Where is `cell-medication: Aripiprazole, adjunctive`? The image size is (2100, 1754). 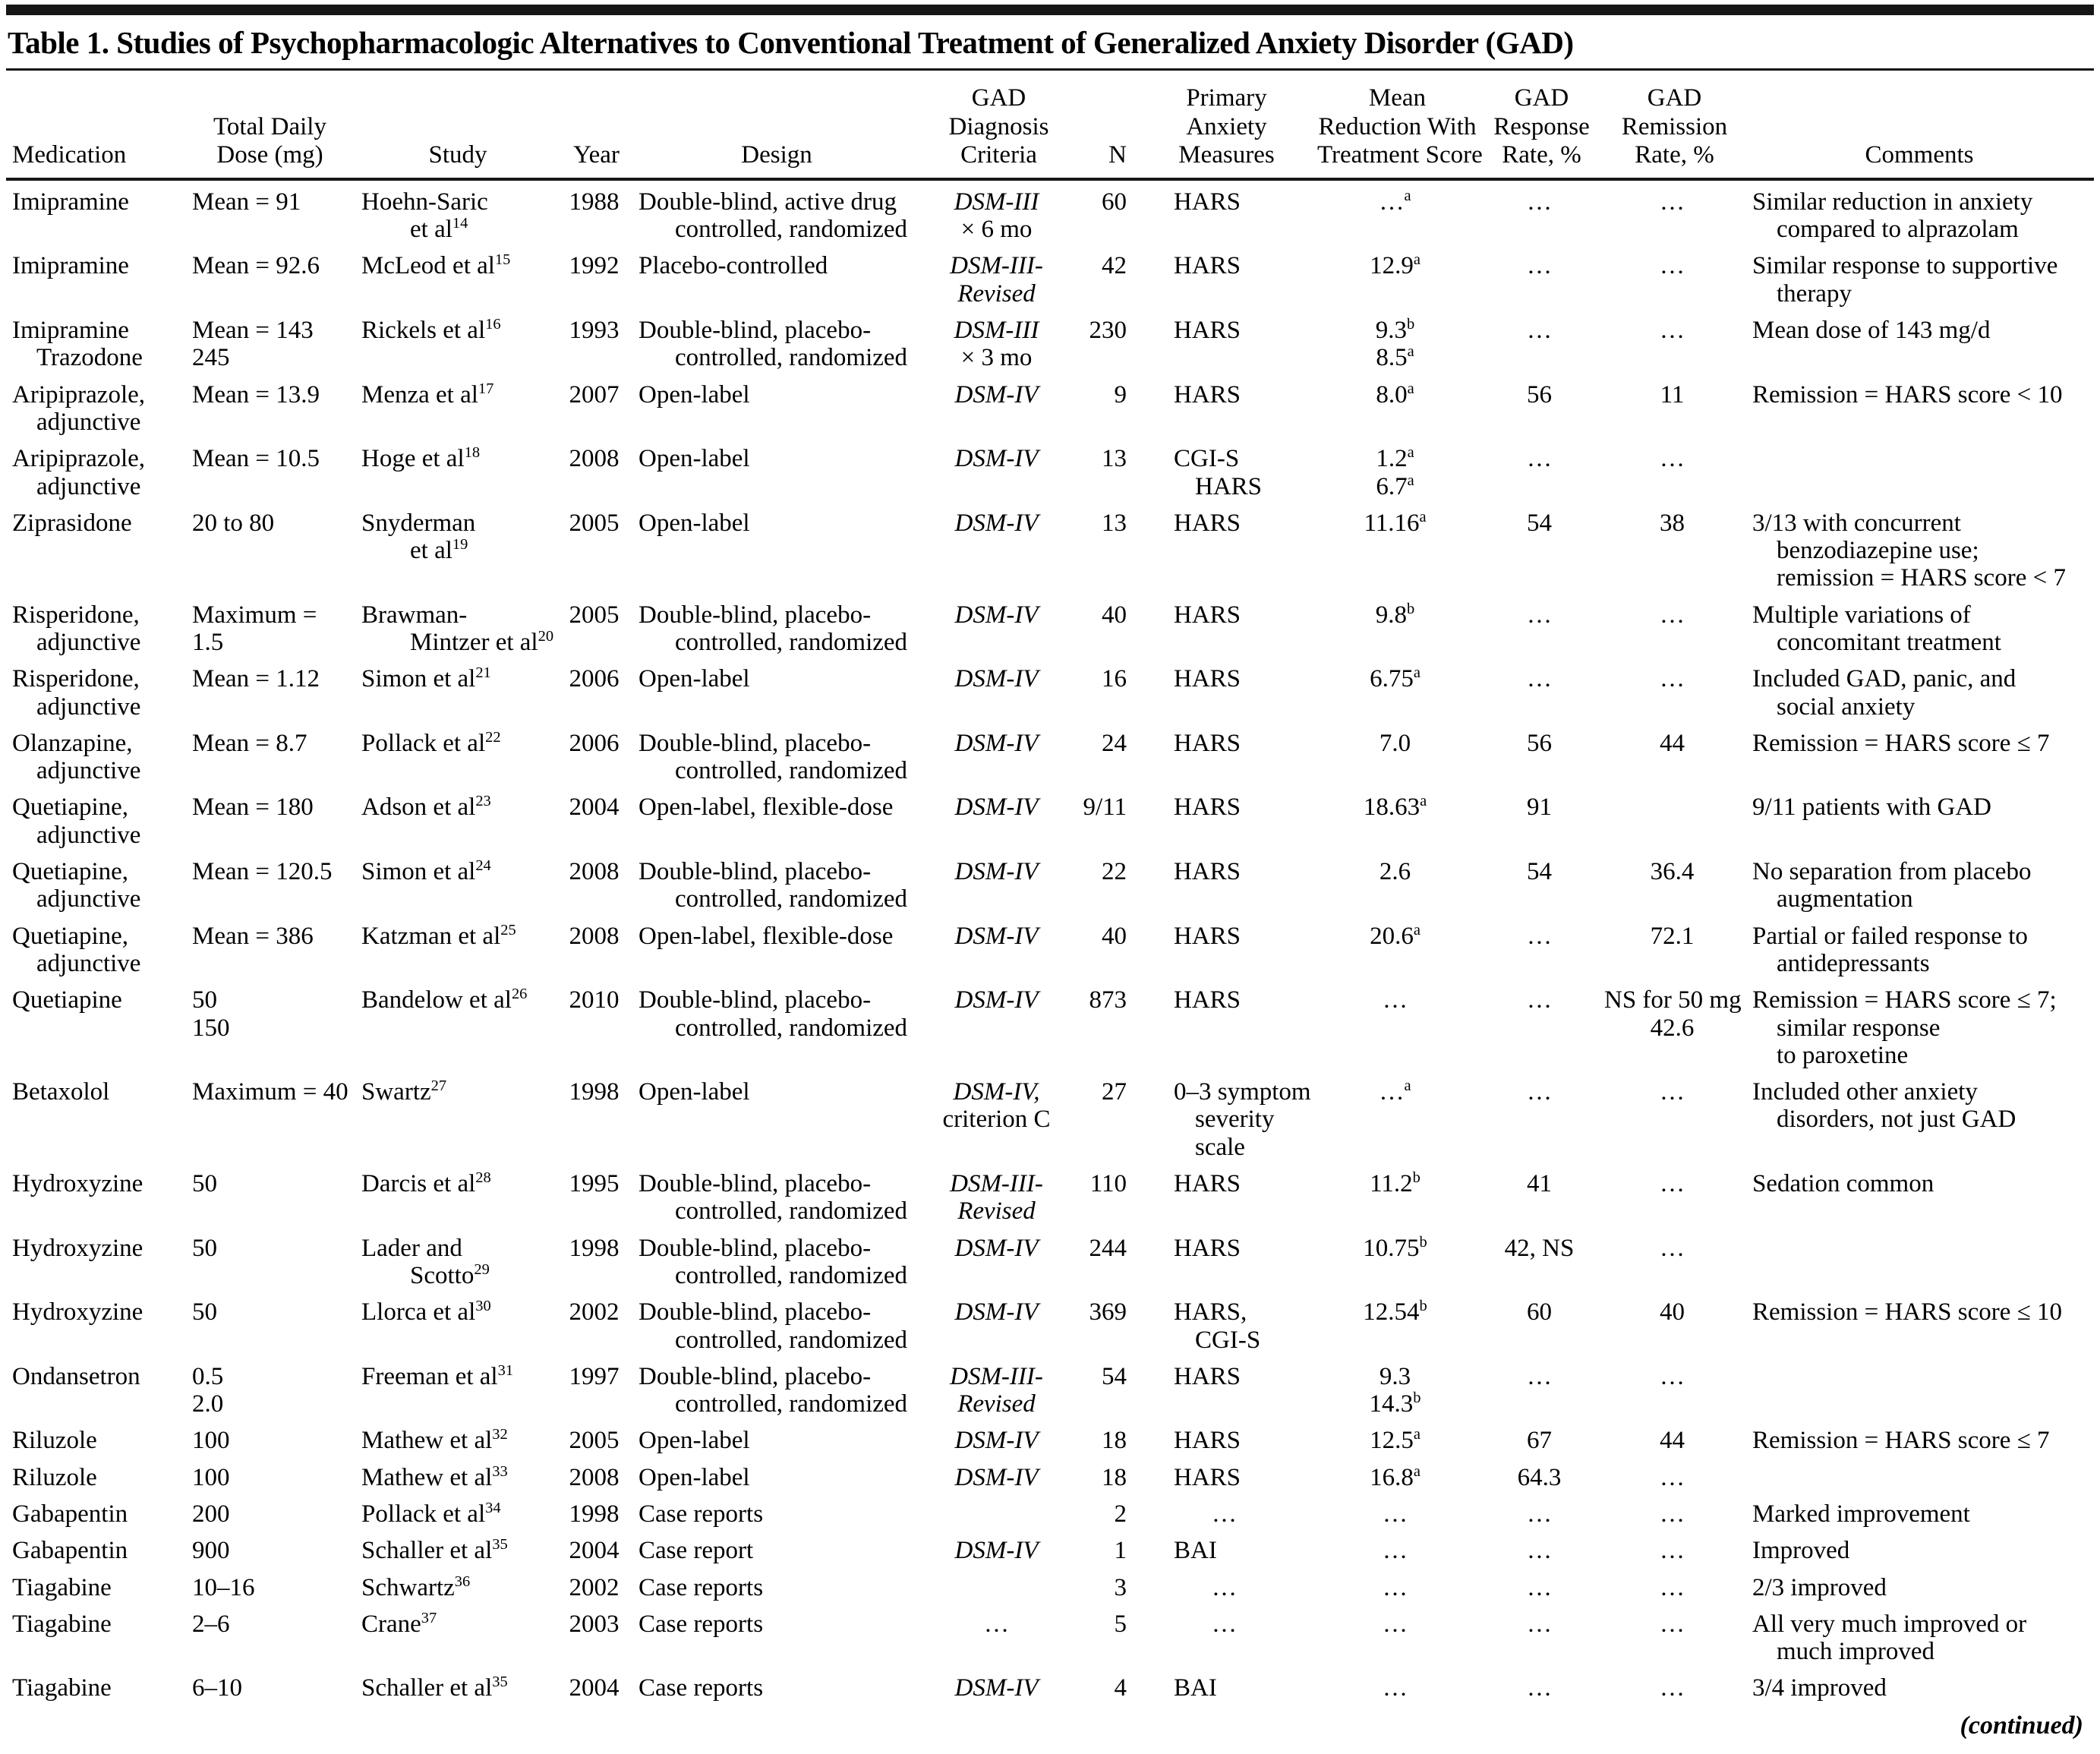 cell-medication: Aripiprazole, adjunctive is located at coordinates (79, 472).